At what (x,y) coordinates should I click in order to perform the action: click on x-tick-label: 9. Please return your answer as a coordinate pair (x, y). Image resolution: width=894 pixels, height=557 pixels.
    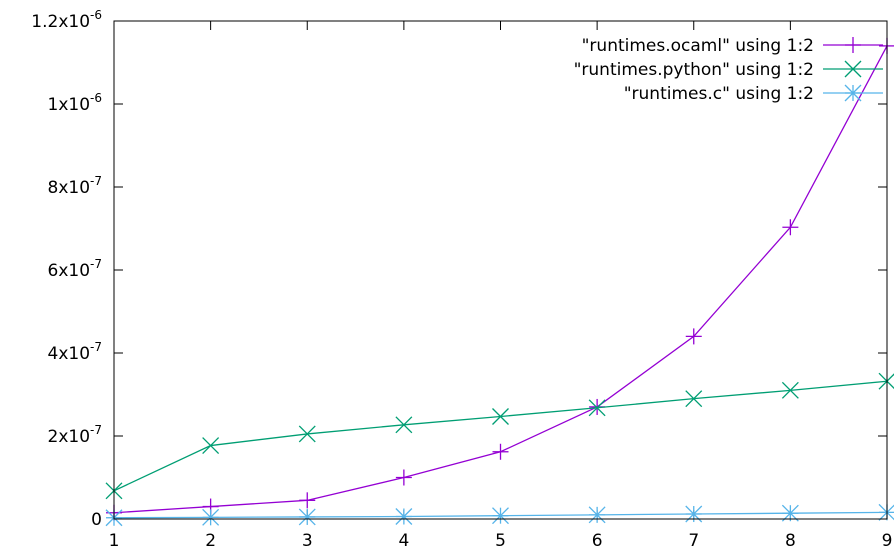
    Looking at the image, I should click on (887, 541).